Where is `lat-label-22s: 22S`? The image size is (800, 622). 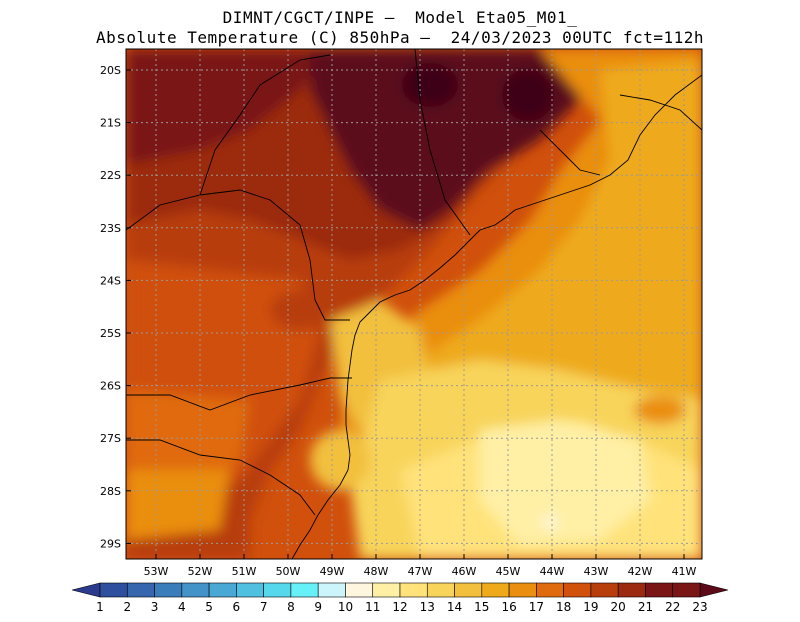
lat-label-22s: 22S is located at coordinates (110, 175).